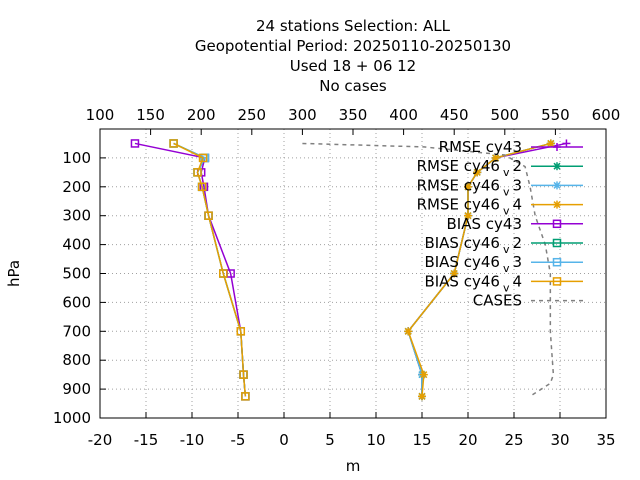 The height and width of the screenshot is (480, 640). Describe the element at coordinates (150, 115) in the screenshot. I see `x2-tick-label: 150` at that location.